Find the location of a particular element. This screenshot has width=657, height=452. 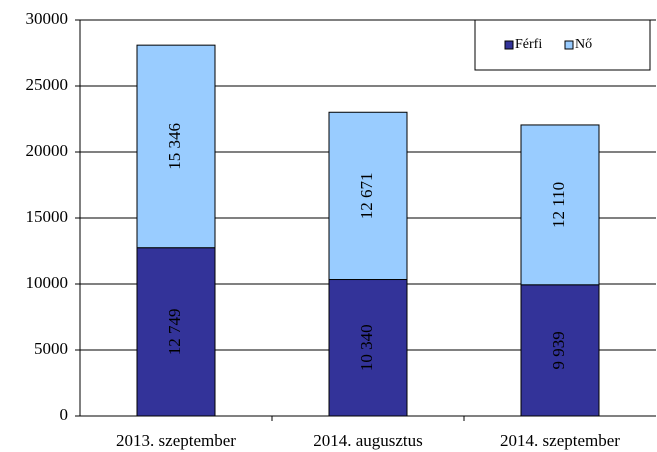

y-tick-label: 10000 is located at coordinates (47, 282).